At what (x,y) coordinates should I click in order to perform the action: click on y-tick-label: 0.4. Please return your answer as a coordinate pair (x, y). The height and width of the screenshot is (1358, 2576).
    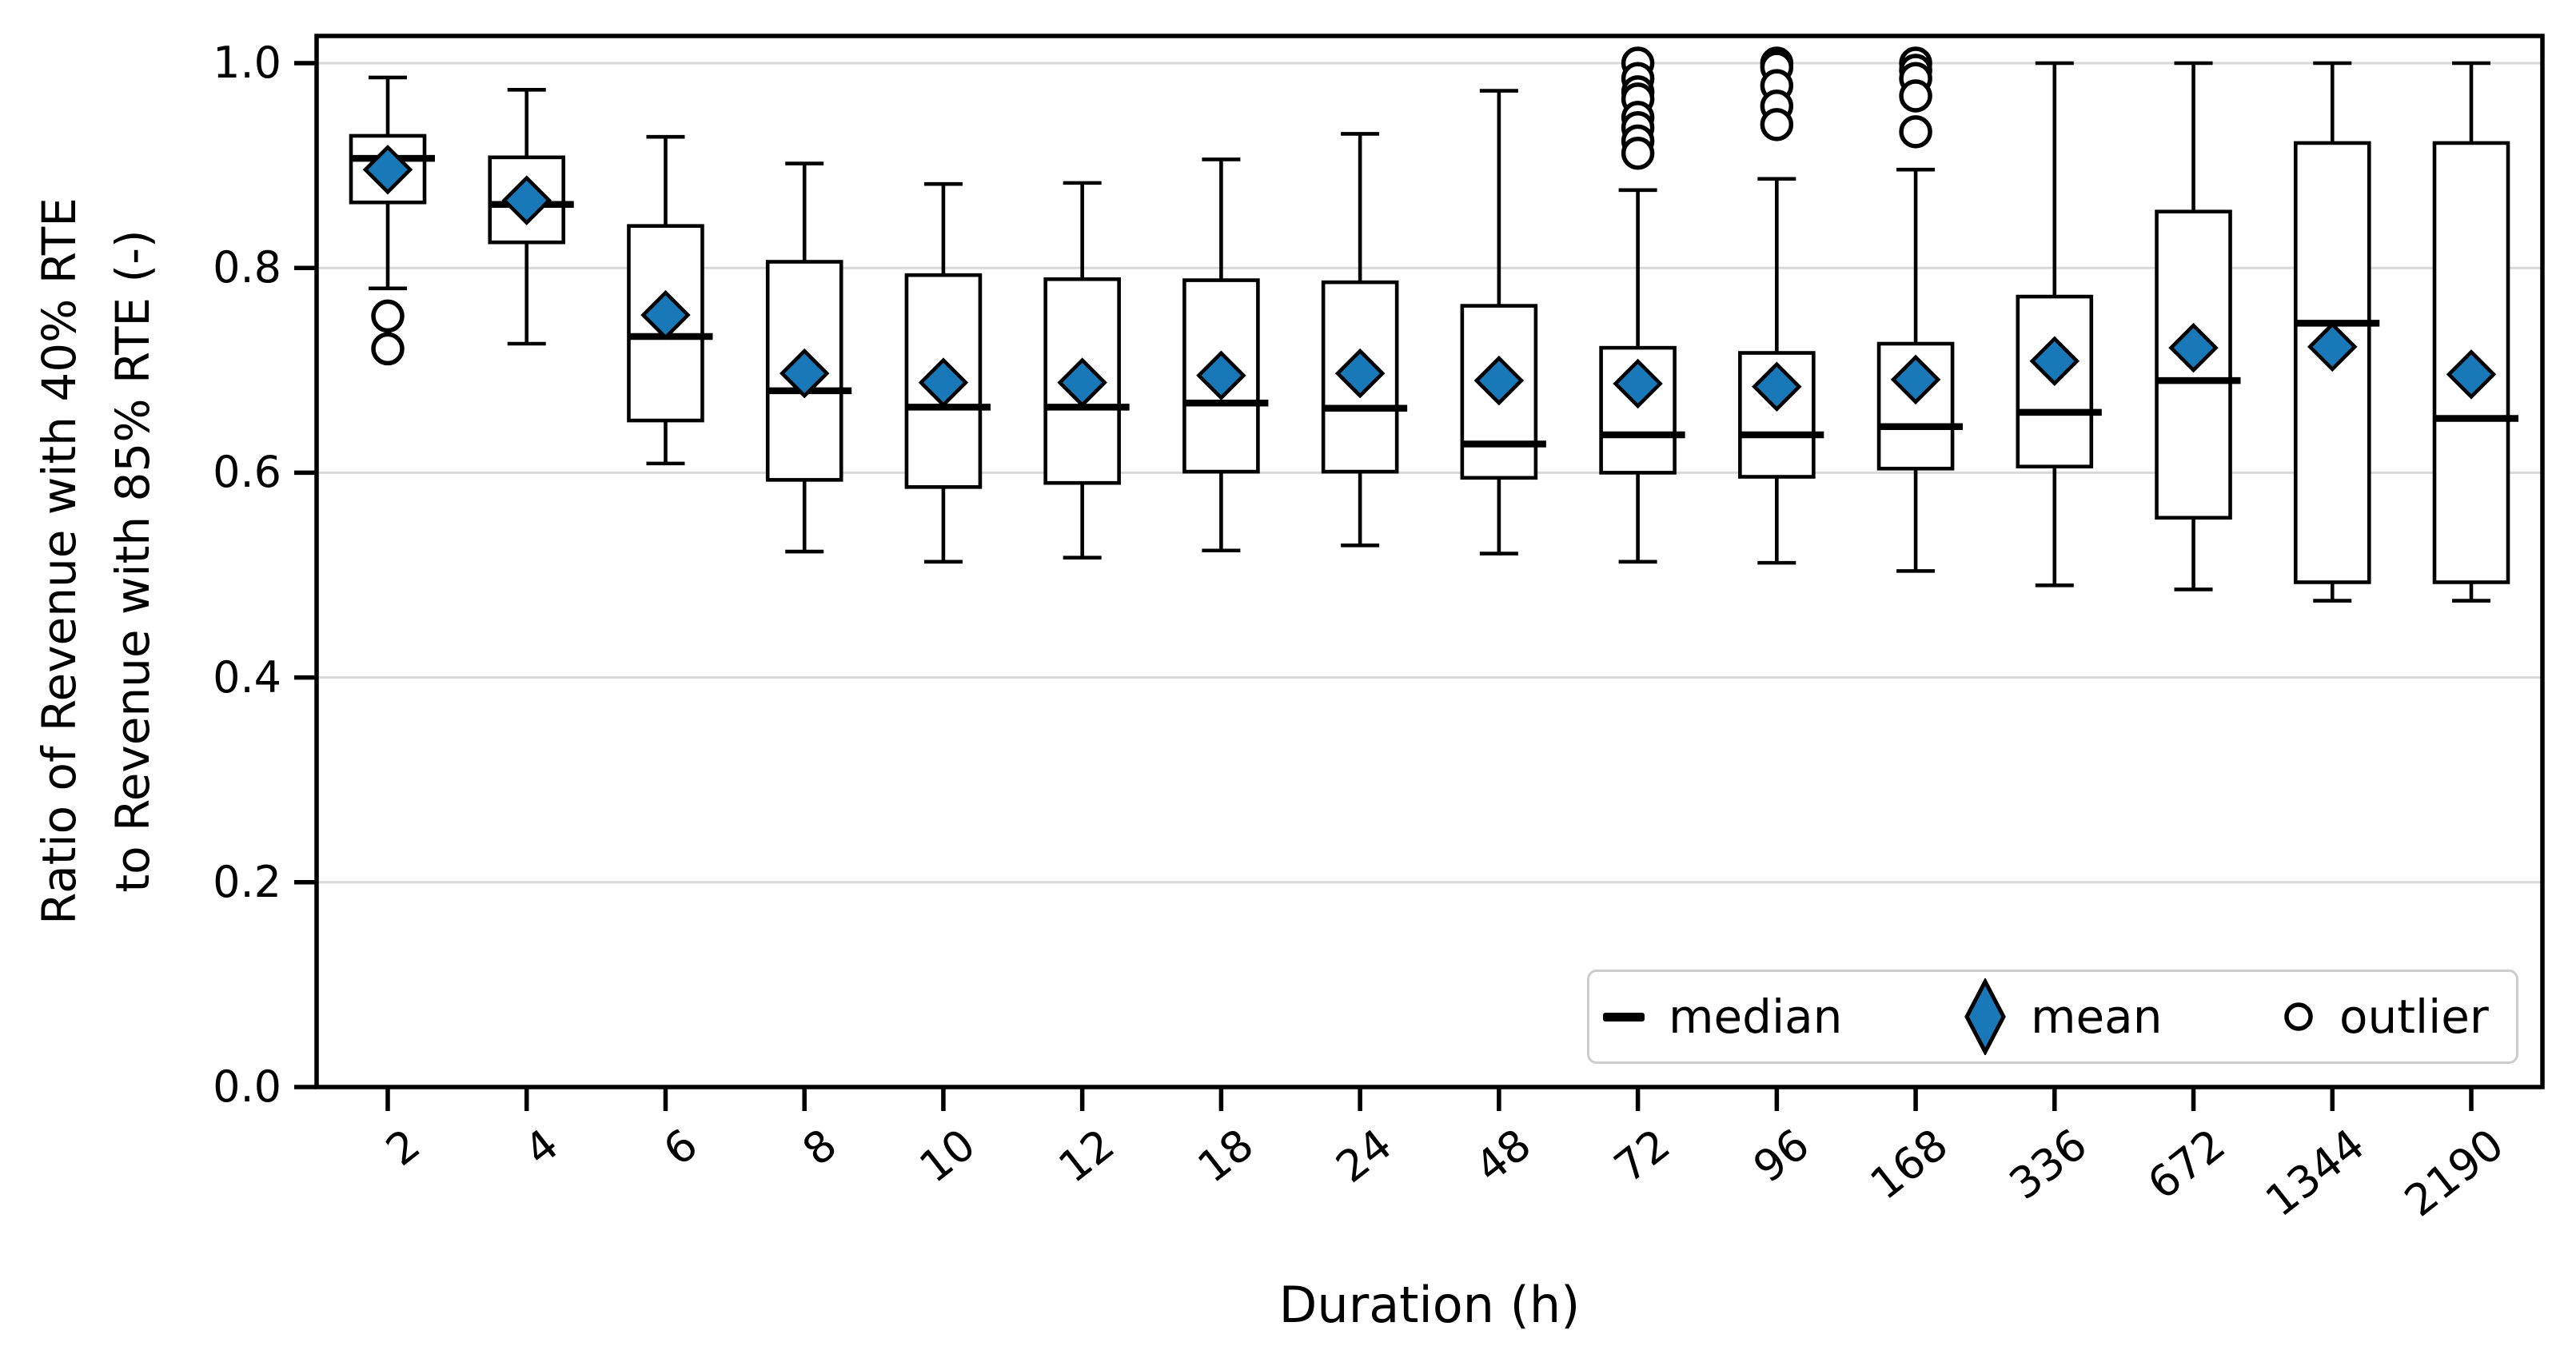
    Looking at the image, I should click on (247, 677).